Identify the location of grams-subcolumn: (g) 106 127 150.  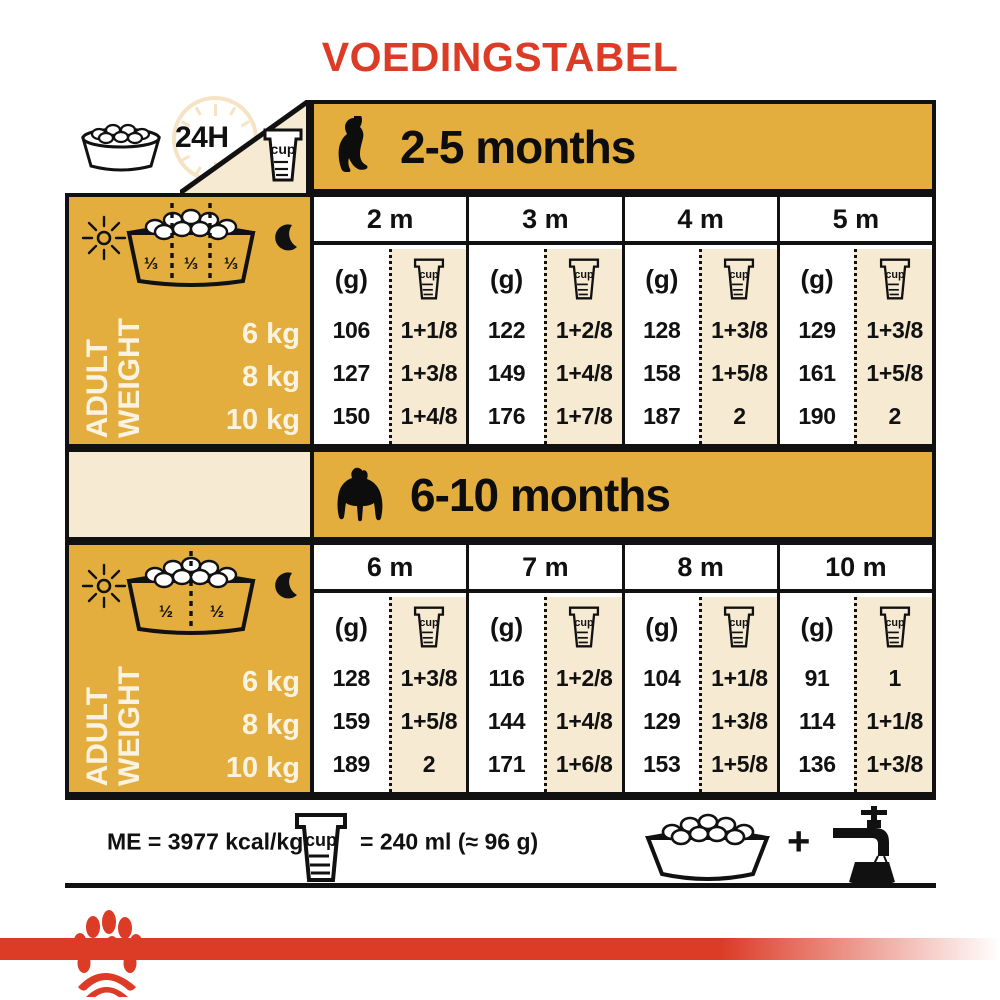
(351, 346).